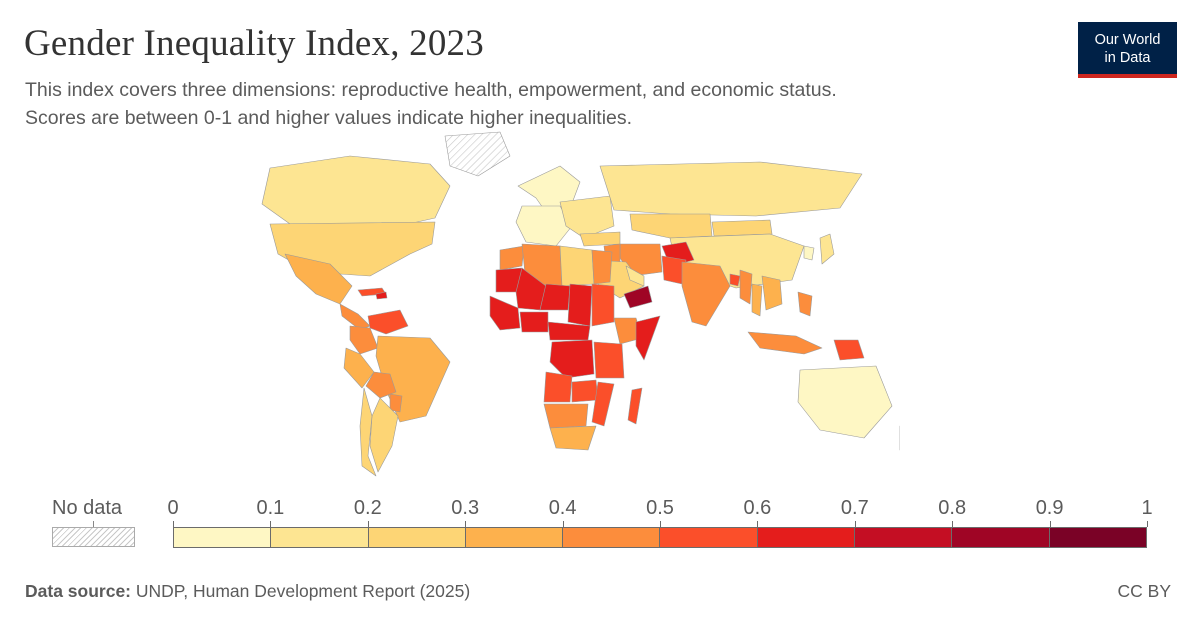 The image size is (1200, 627). What do you see at coordinates (805, 304) in the screenshot?
I see `country-philippines` at bounding box center [805, 304].